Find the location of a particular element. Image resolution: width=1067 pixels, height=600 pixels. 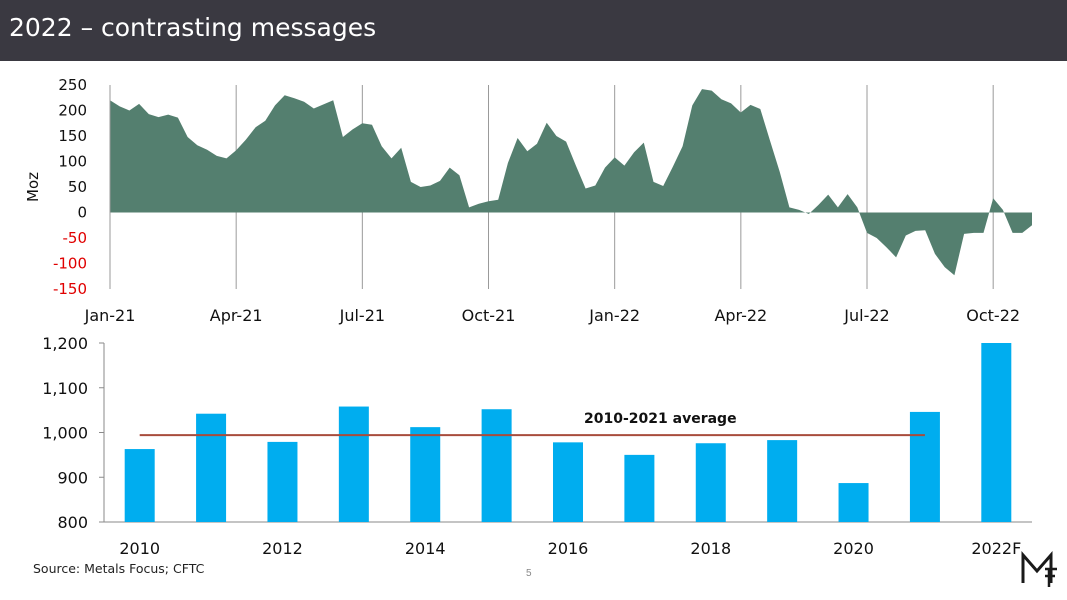

area-x-tick-label: Oct-21 is located at coordinates (489, 315).